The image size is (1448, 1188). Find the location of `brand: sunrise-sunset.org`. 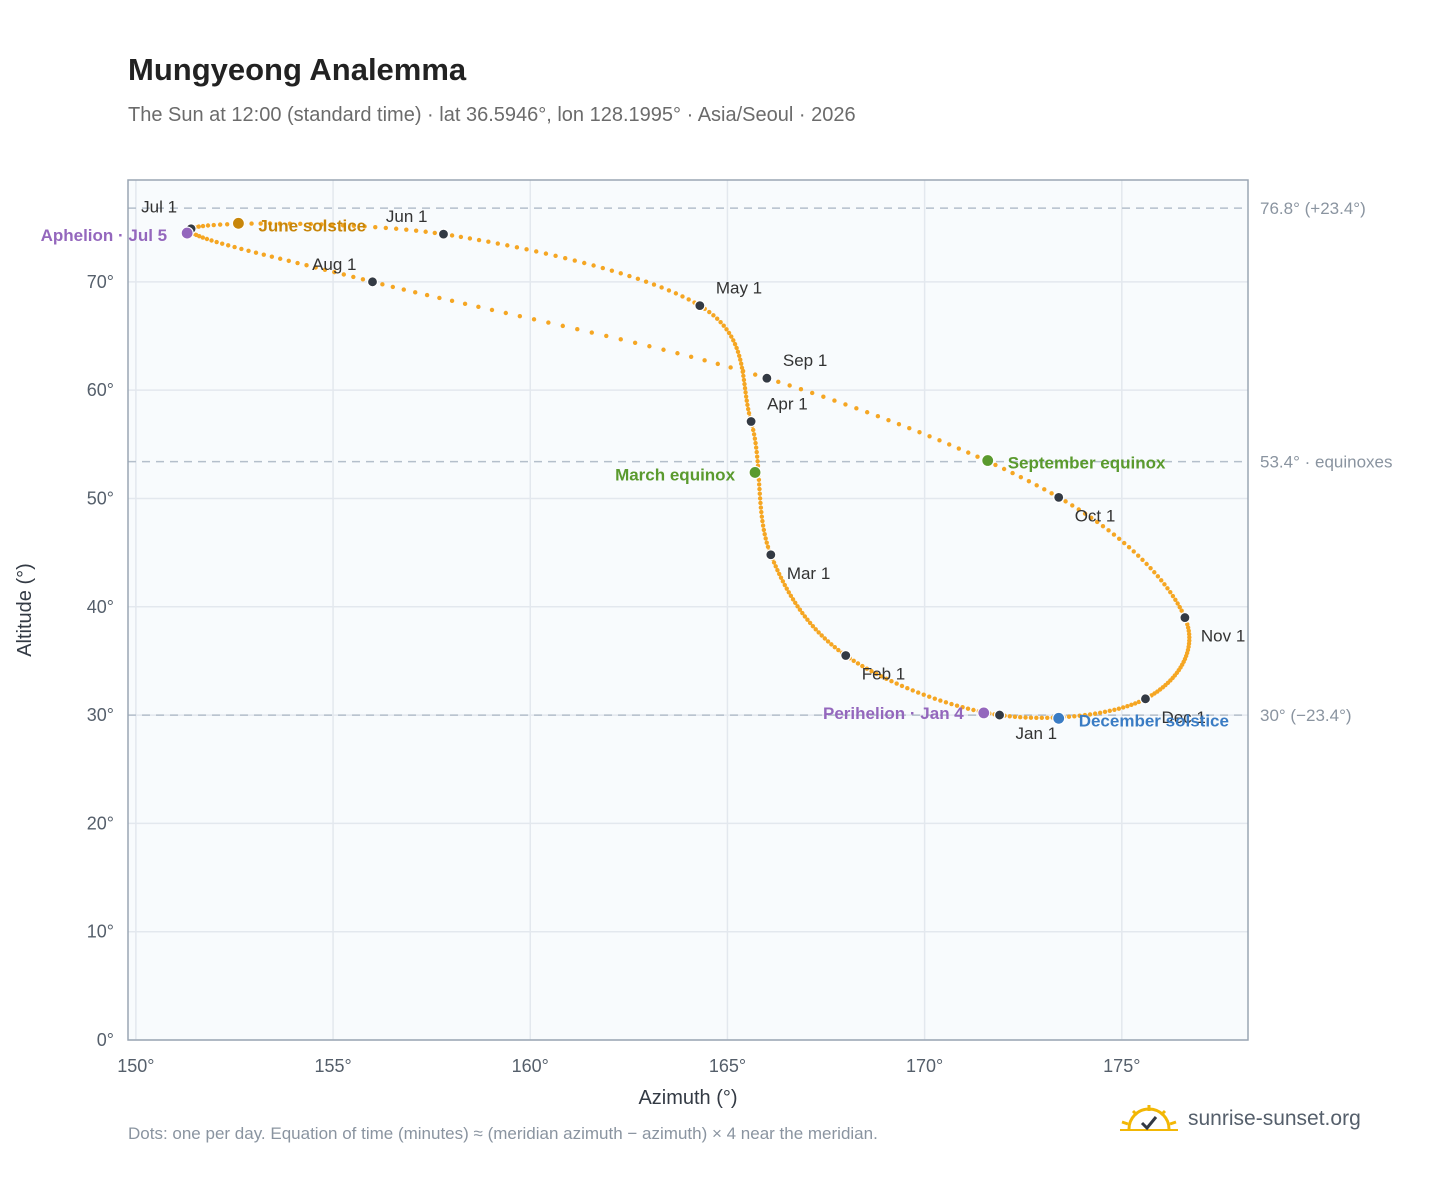

brand: sunrise-sunset.org is located at coordinates (1240, 1119).